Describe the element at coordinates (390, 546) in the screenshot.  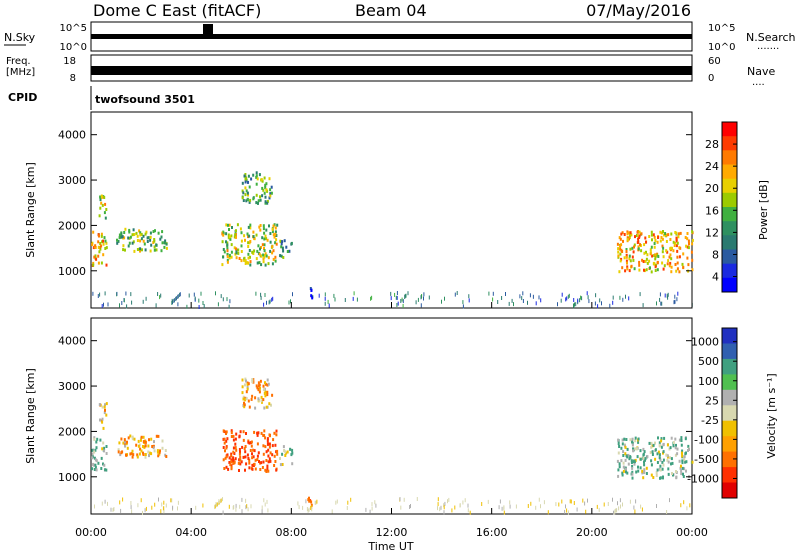
I see `x-axis-label: Time UT` at that location.